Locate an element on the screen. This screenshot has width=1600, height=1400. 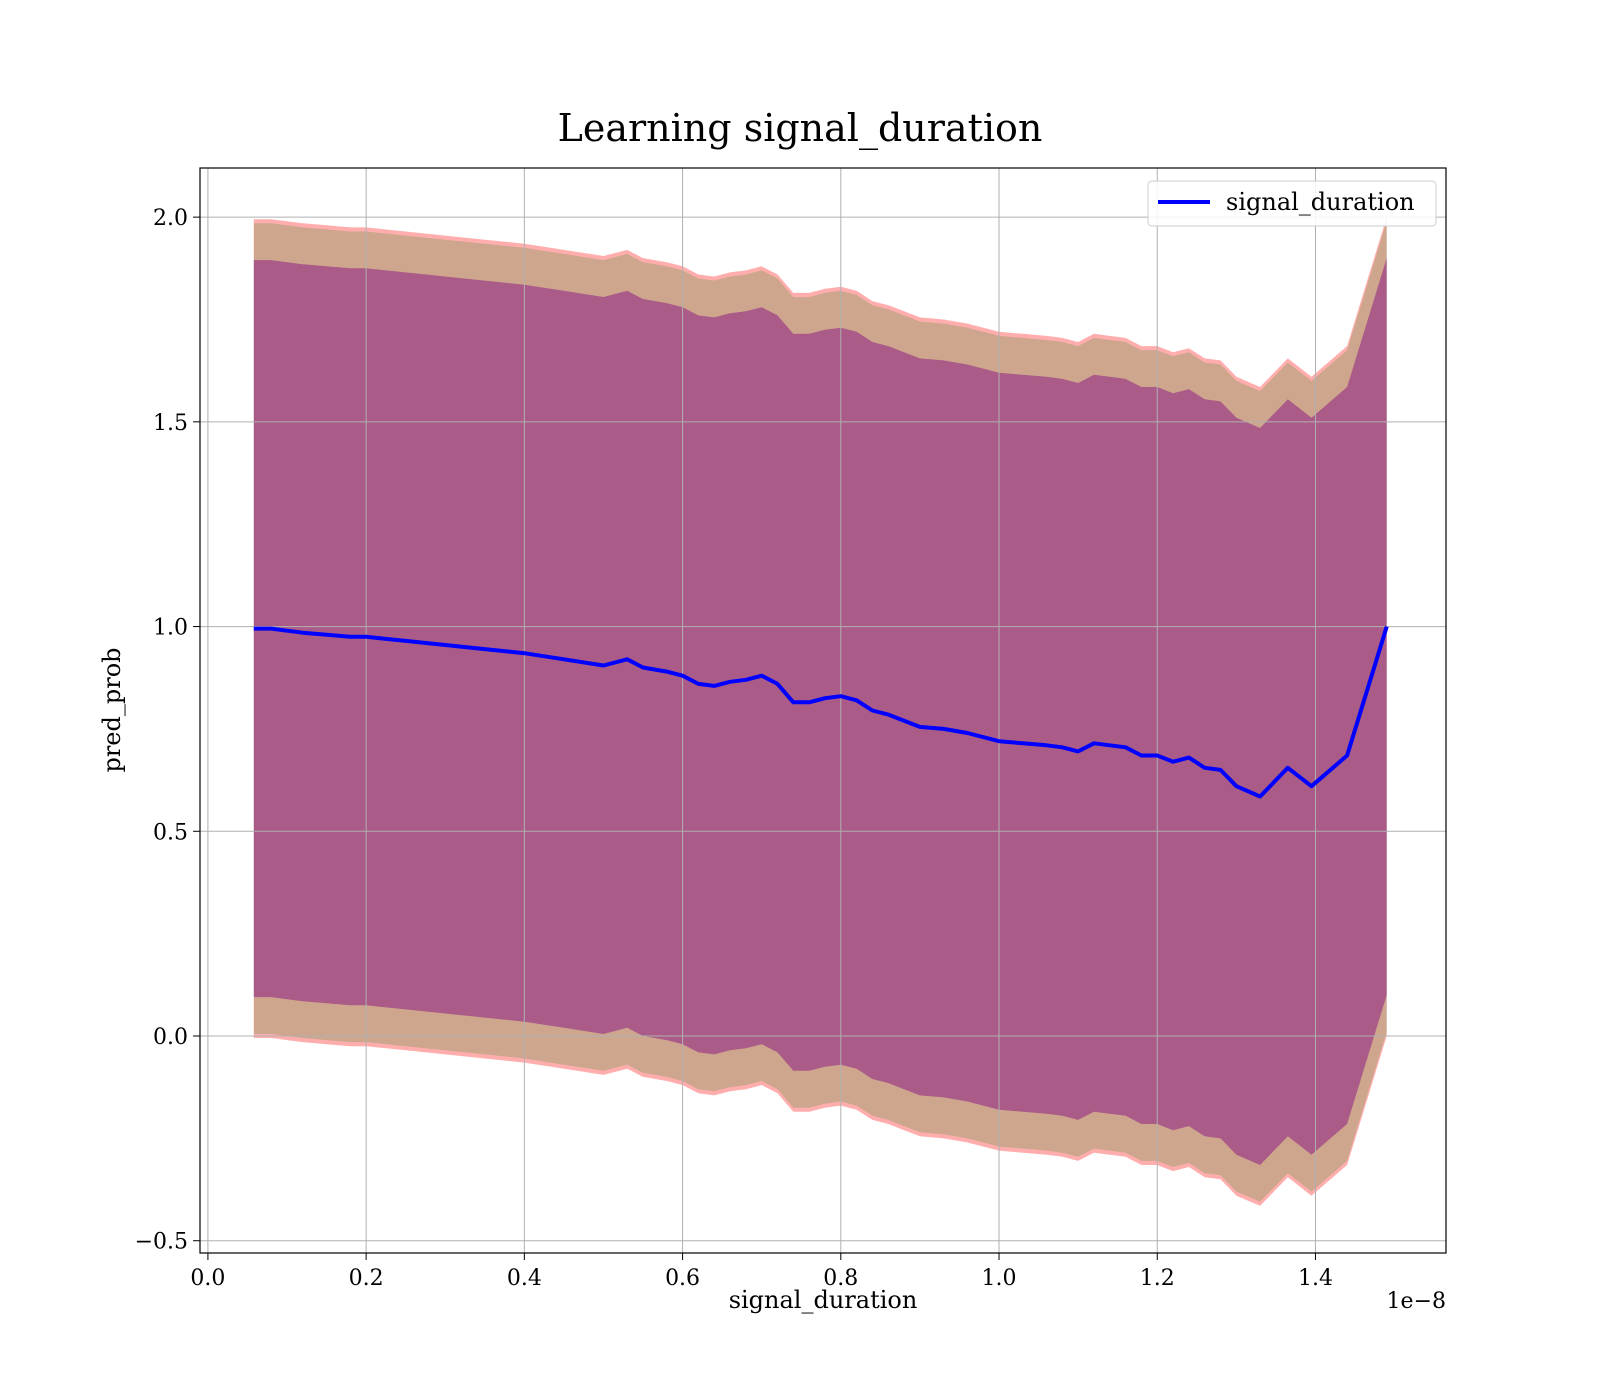
x-tick-label: 0.4 is located at coordinates (524, 1278).